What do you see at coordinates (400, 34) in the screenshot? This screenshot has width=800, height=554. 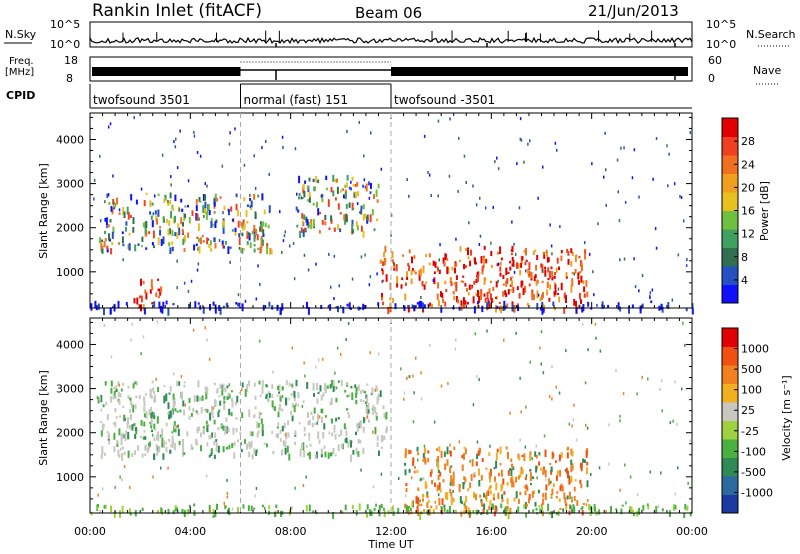 I see `noise-panel: N.Sky 10^5 10^0 10^5 10^0 N.Search` at bounding box center [400, 34].